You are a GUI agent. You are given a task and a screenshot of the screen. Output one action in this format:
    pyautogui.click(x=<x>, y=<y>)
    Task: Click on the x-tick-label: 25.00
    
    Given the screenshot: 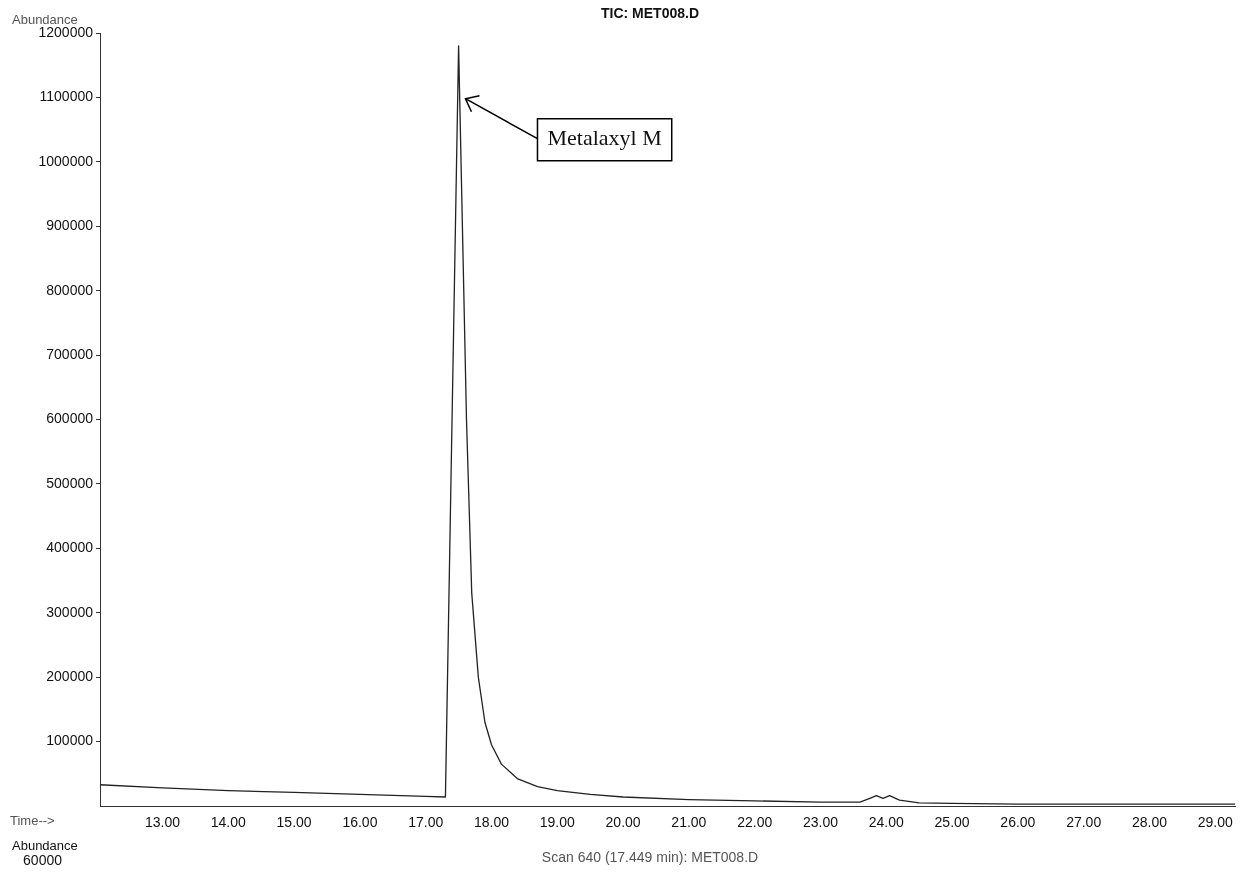 What is the action you would take?
    pyautogui.click(x=952, y=822)
    